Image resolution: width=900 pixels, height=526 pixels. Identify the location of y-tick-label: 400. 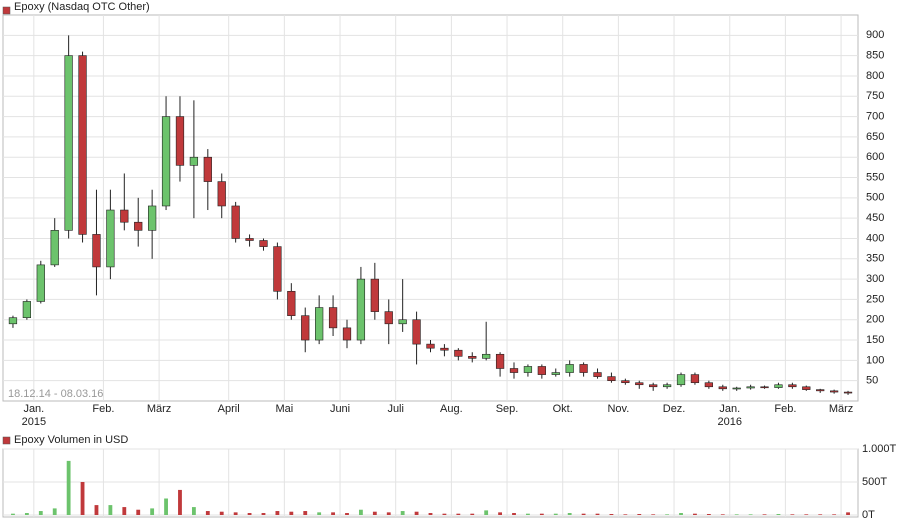
(875, 238).